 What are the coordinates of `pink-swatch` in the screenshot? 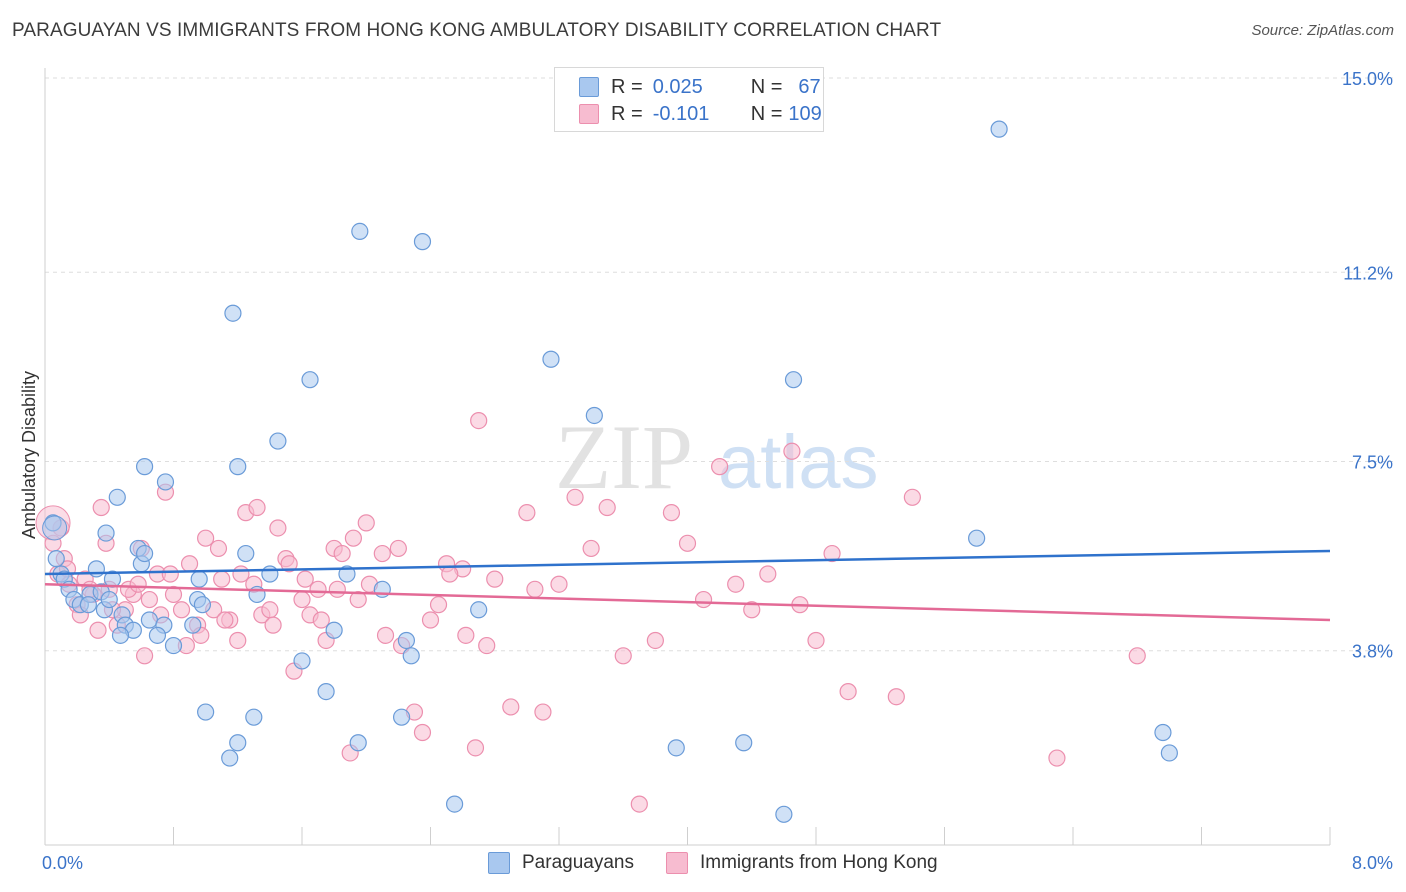 It's located at (677, 863).